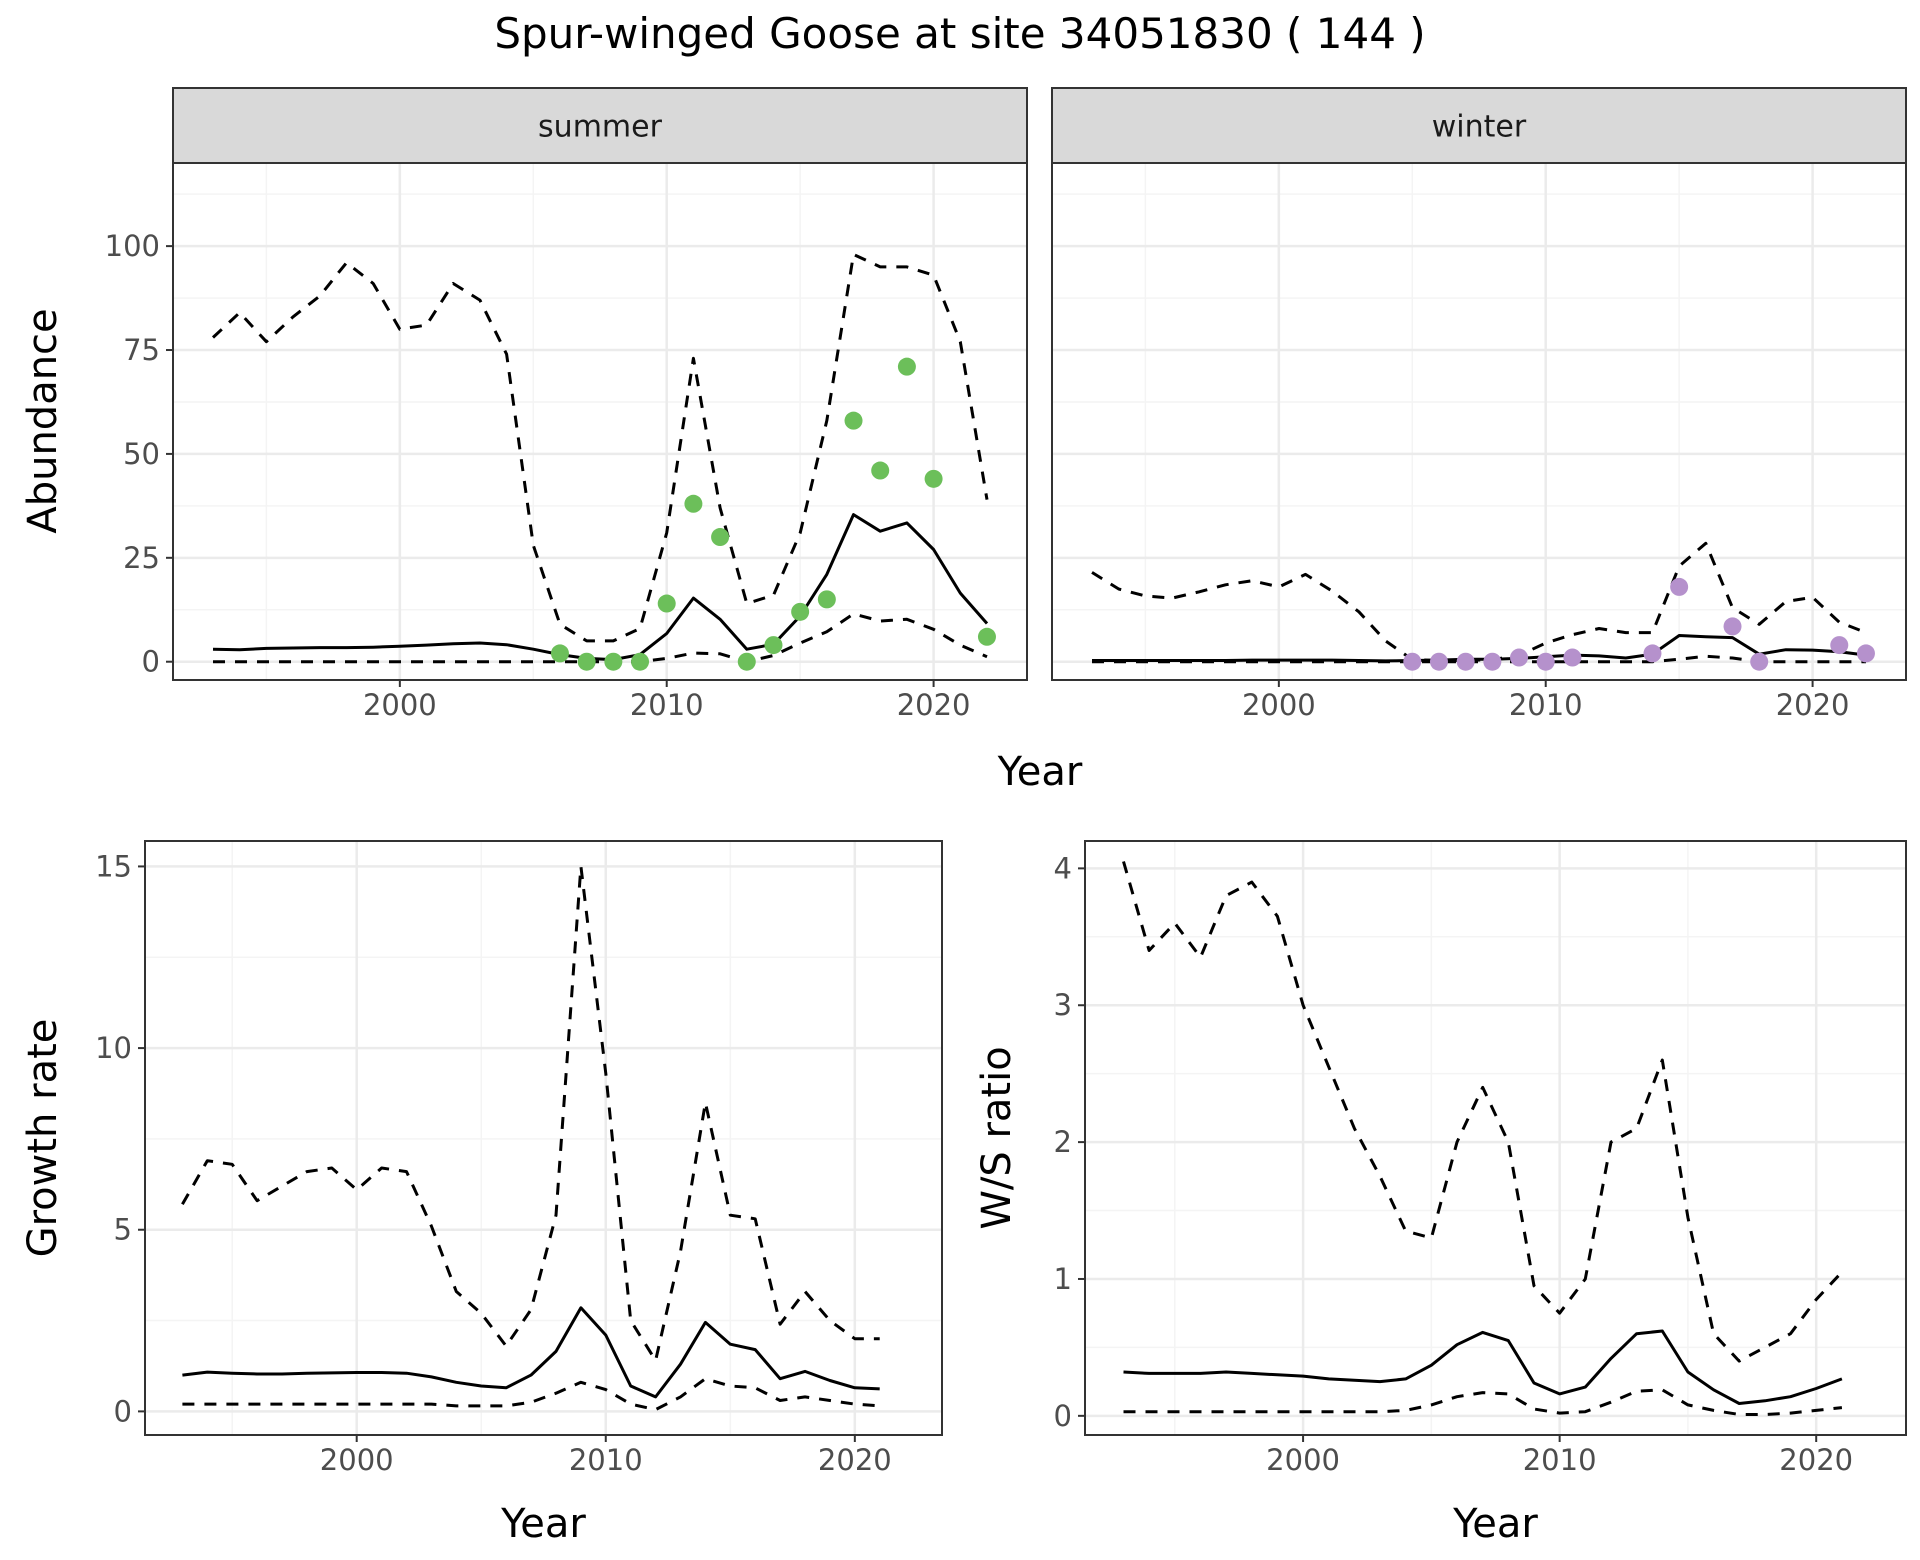 Image resolution: width=1920 pixels, height=1560 pixels. What do you see at coordinates (1816, 1460) in the screenshot?
I see `ratio-x-tick-label: 2020` at bounding box center [1816, 1460].